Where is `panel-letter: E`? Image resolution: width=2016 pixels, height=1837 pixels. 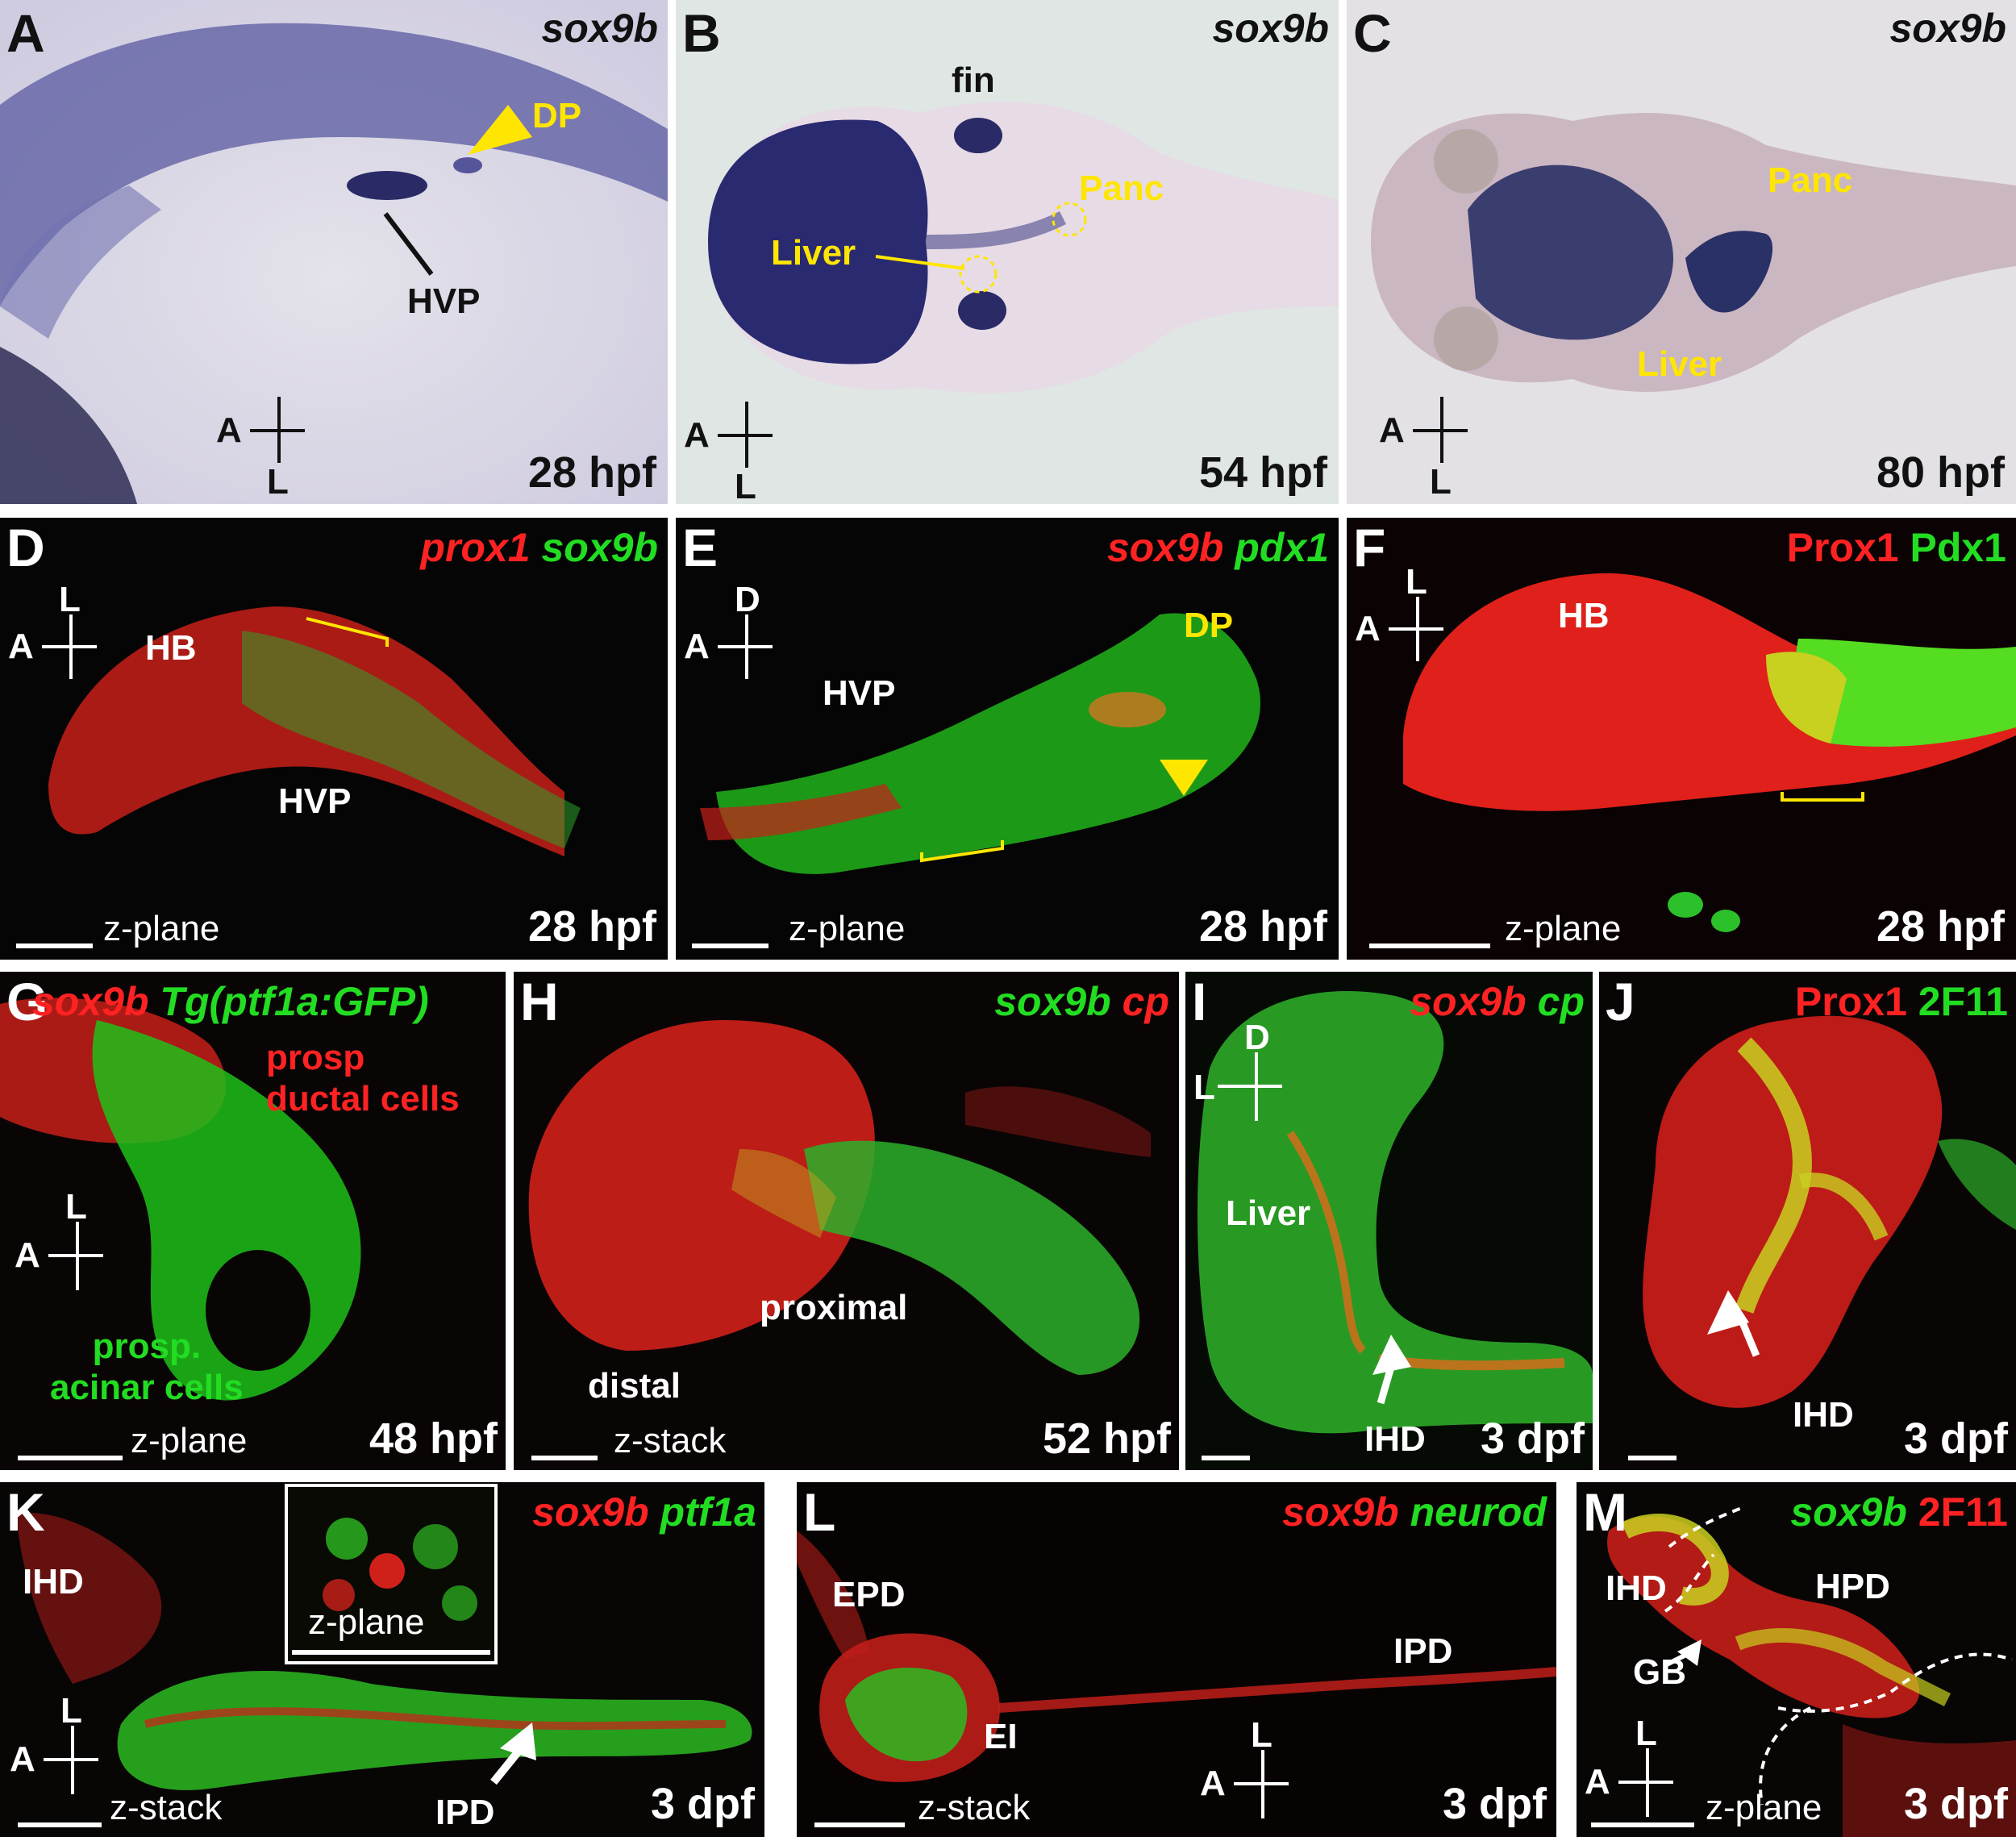
panel-letter: E is located at coordinates (700, 547).